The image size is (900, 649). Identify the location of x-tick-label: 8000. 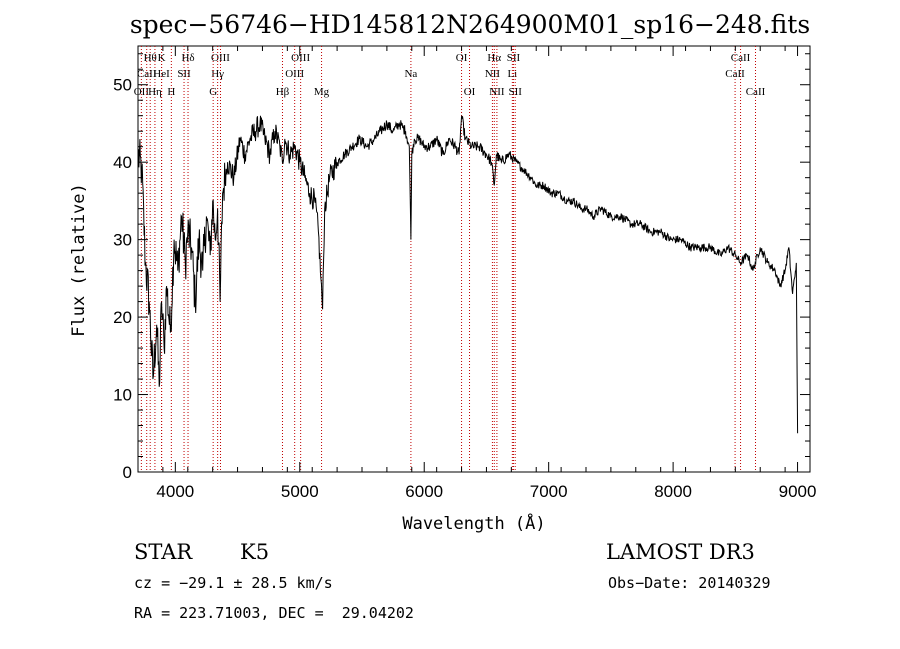
(673, 491).